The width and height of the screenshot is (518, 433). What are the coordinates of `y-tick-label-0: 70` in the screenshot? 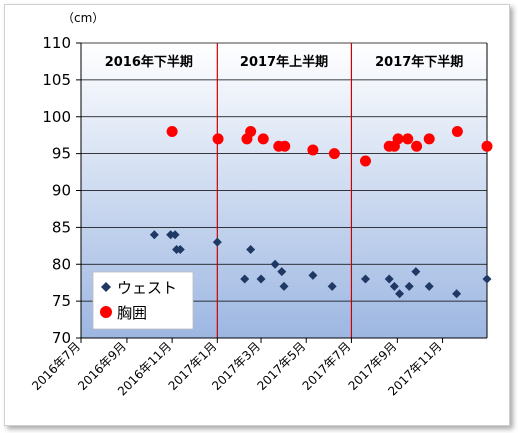 It's located at (61, 338).